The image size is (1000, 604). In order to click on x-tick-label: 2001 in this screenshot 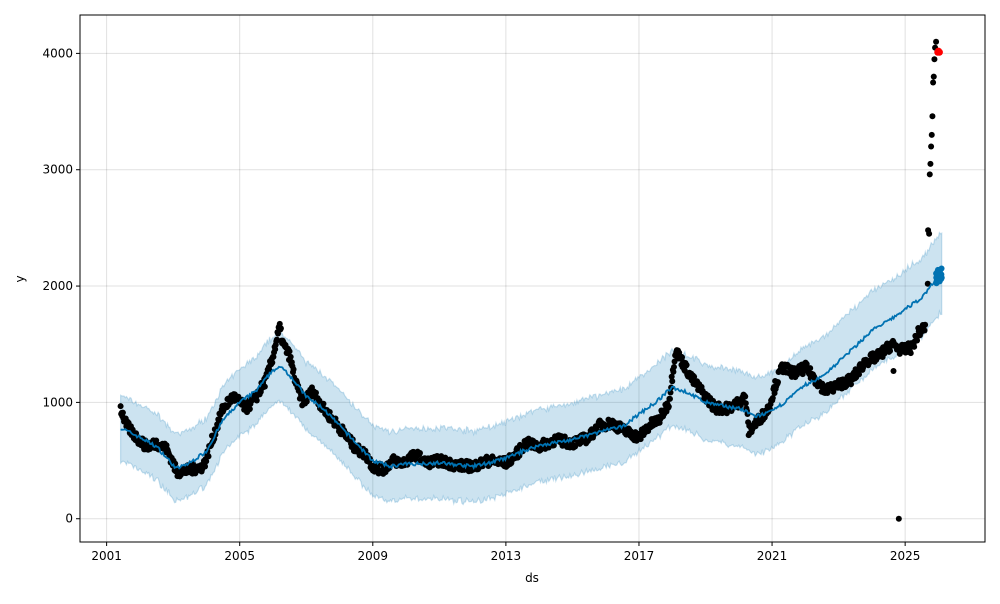, I will do `click(106, 556)`.